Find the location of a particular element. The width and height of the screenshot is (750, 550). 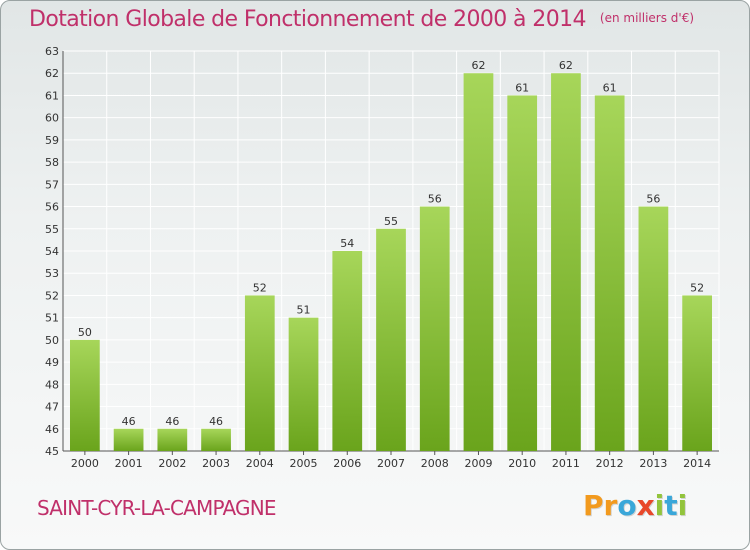

x-tick-label: 2007 is located at coordinates (391, 463).